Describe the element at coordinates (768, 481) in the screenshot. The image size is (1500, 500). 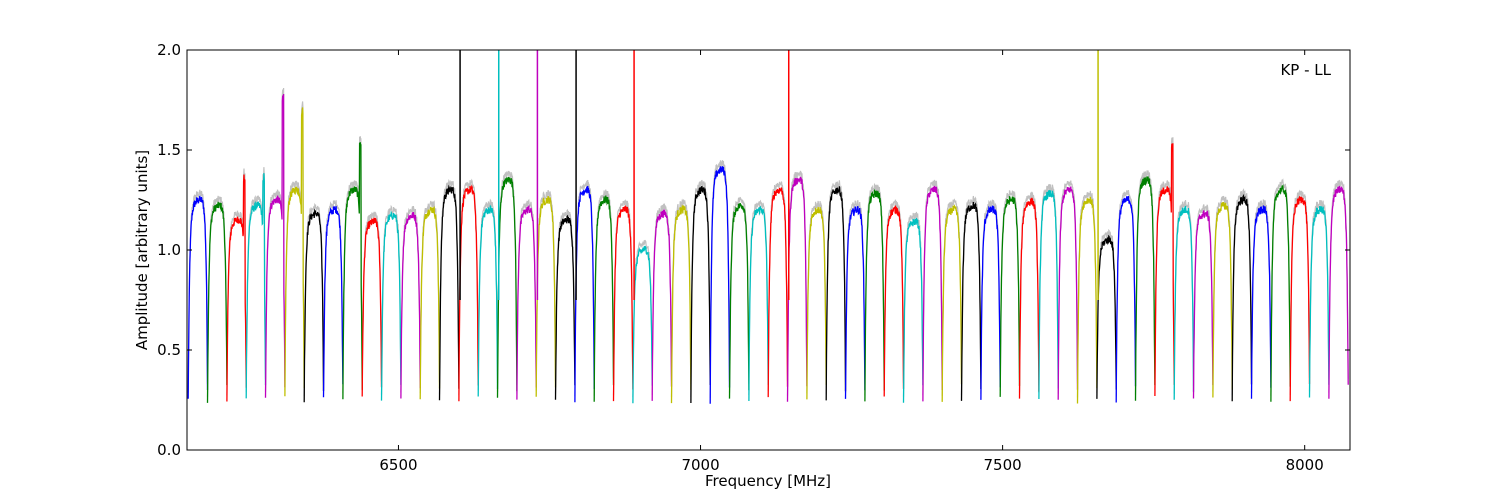
I see `x-axis-label: Frequency [MHz]` at that location.